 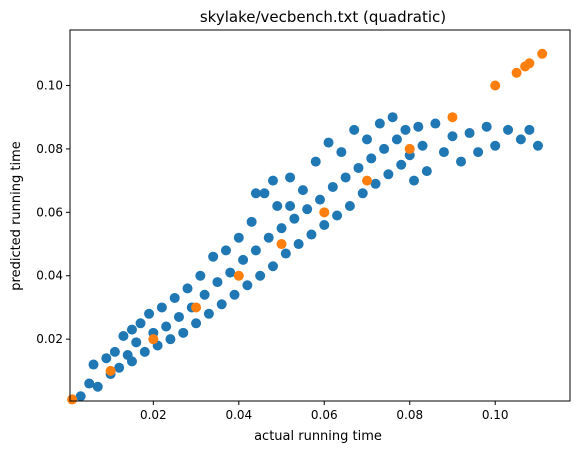 I want to click on x-tick-label: 0.10, so click(x=495, y=415).